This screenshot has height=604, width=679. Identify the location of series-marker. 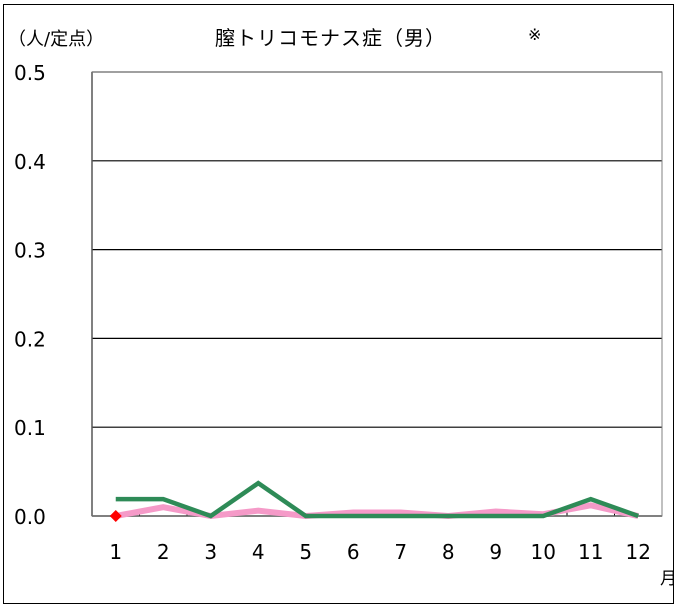
(115, 516).